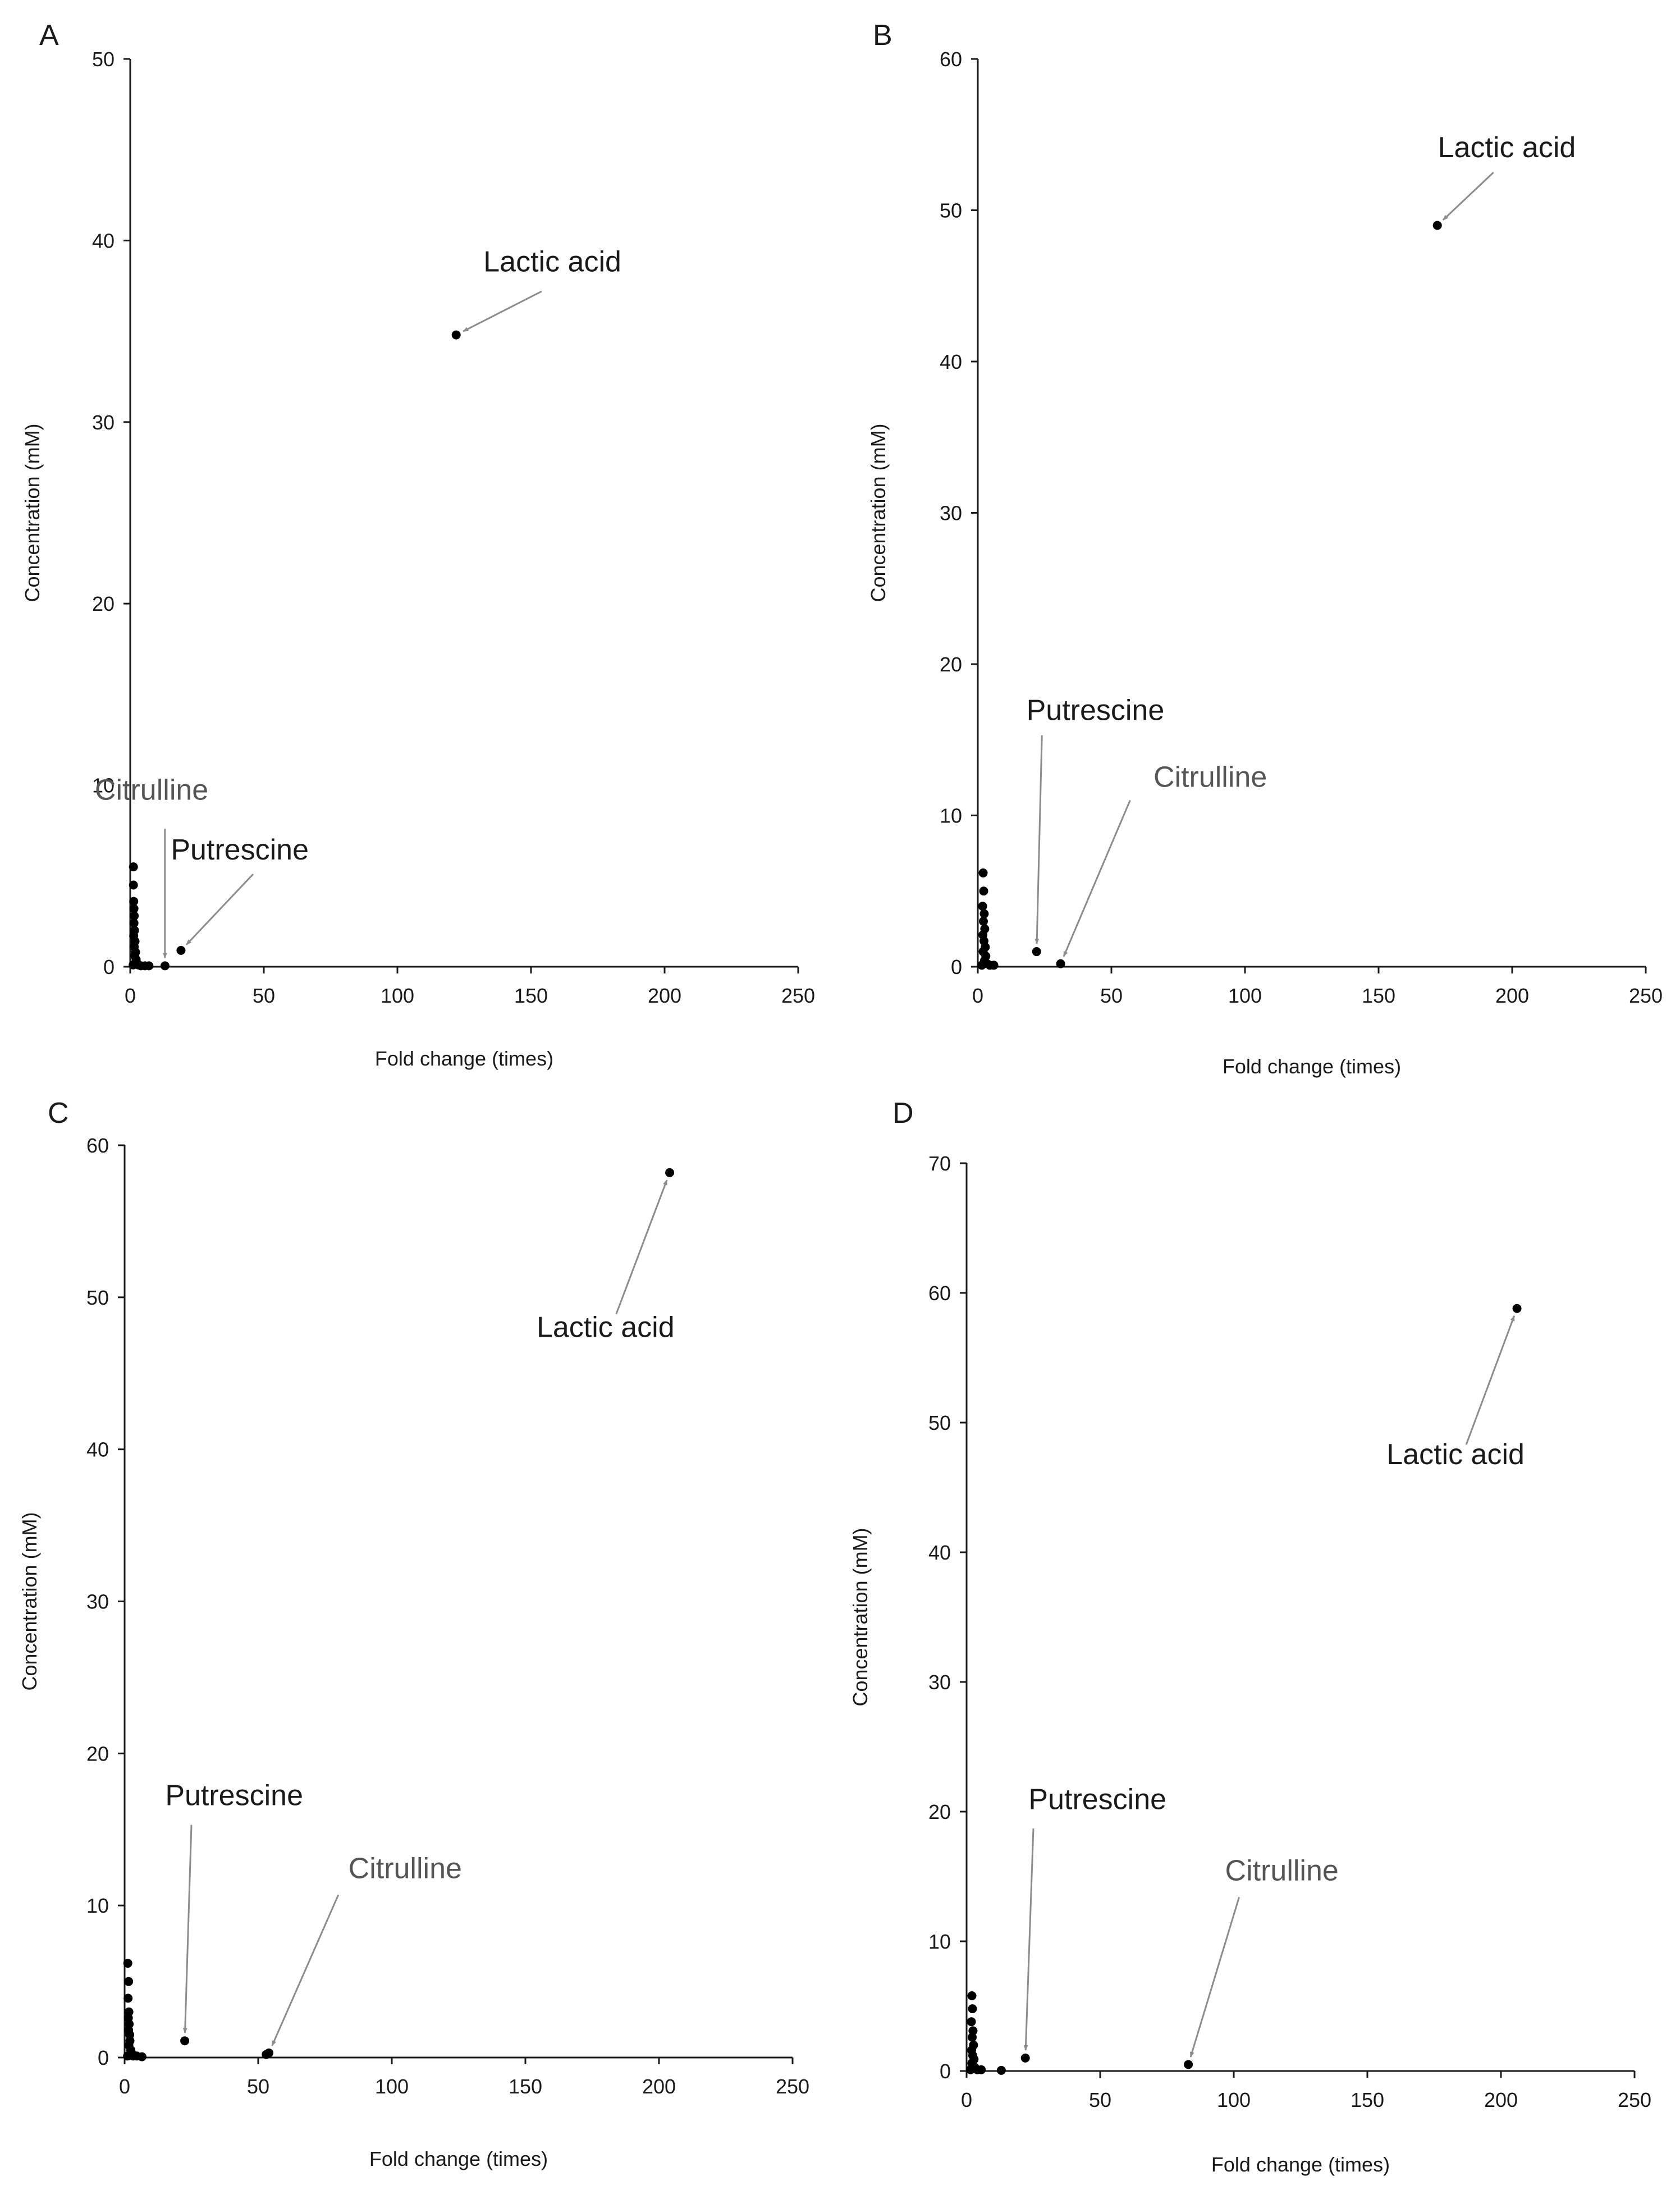 The image size is (1680, 2199). Describe the element at coordinates (883, 35) in the screenshot. I see `panel-label: B` at that location.